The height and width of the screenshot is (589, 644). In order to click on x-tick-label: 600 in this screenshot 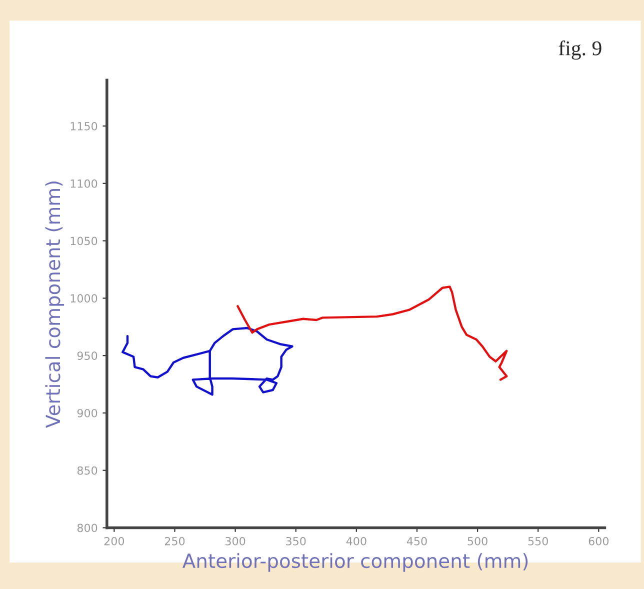, I will do `click(598, 541)`.